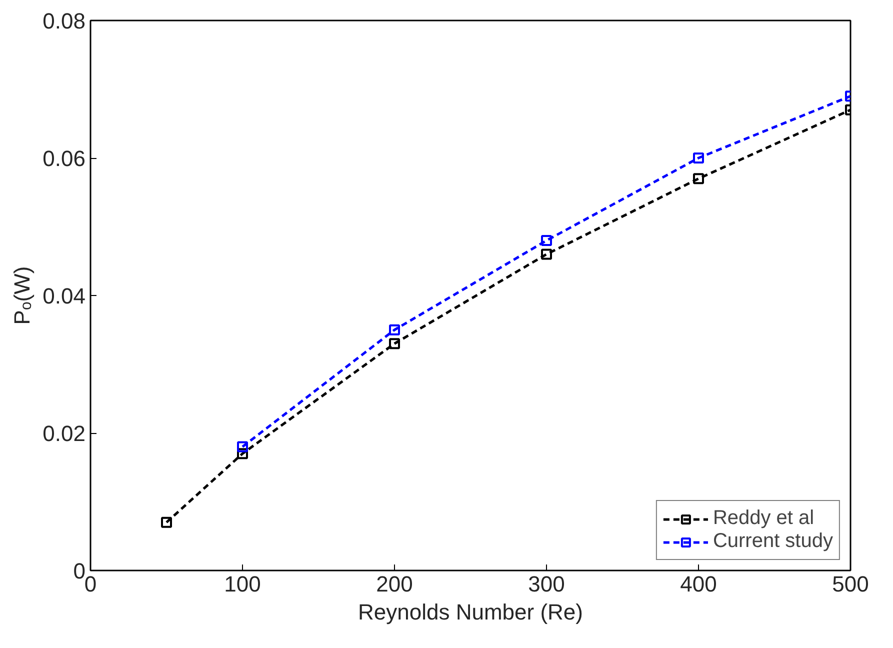  What do you see at coordinates (394, 584) in the screenshot?
I see `x-tick-label: 200` at bounding box center [394, 584].